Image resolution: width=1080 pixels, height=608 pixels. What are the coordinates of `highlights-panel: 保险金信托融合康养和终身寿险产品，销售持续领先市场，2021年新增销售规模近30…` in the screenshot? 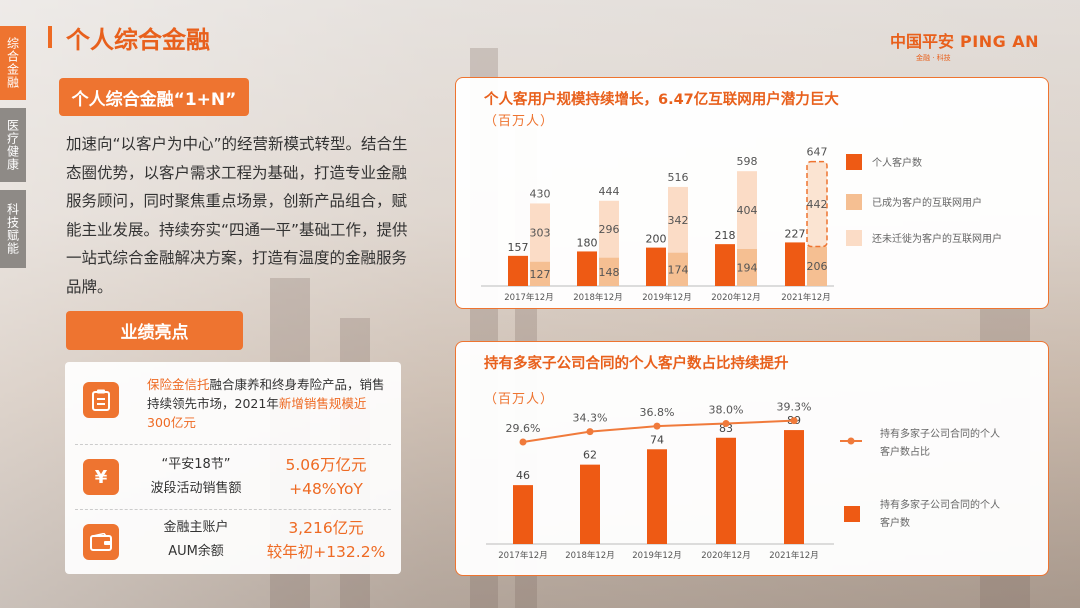 It's located at (233, 468).